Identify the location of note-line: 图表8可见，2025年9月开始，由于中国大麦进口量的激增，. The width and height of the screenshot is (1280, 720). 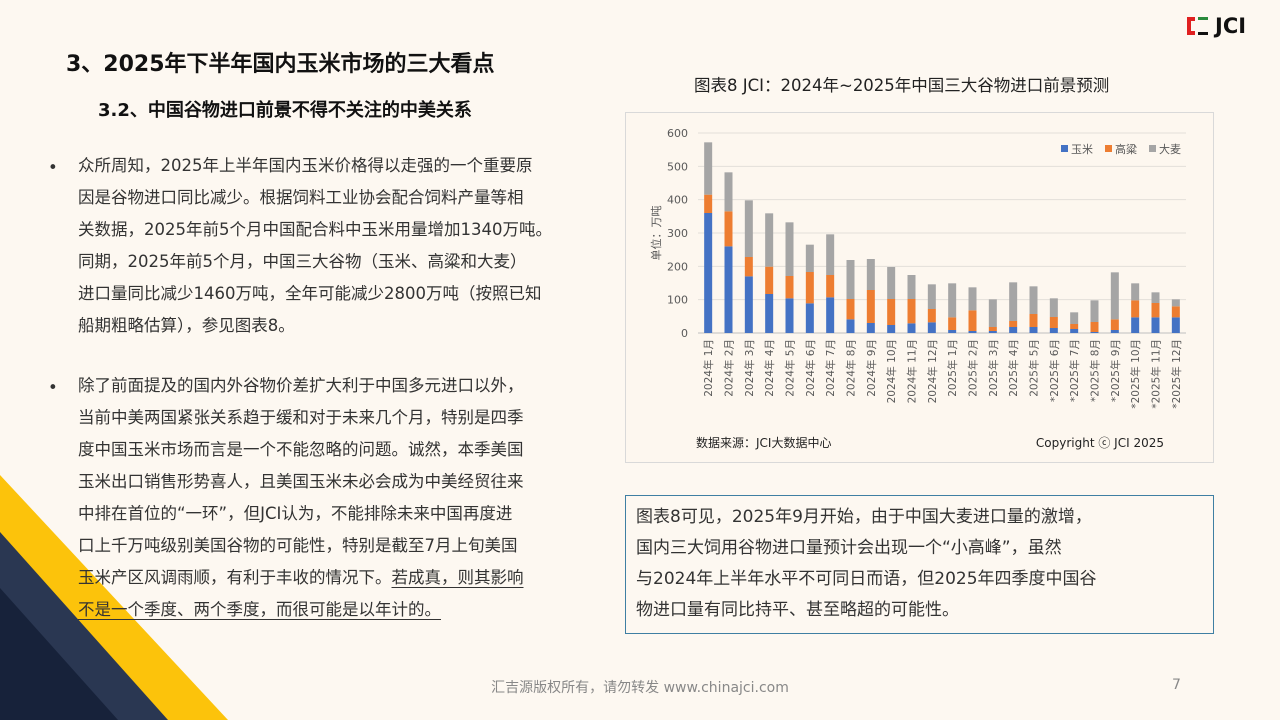
(864, 517).